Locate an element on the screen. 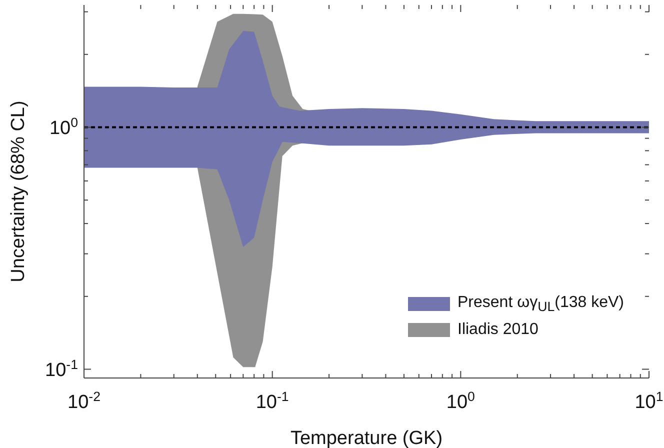  x-tick-label: 10$^{-2}$ is located at coordinates (84, 400).